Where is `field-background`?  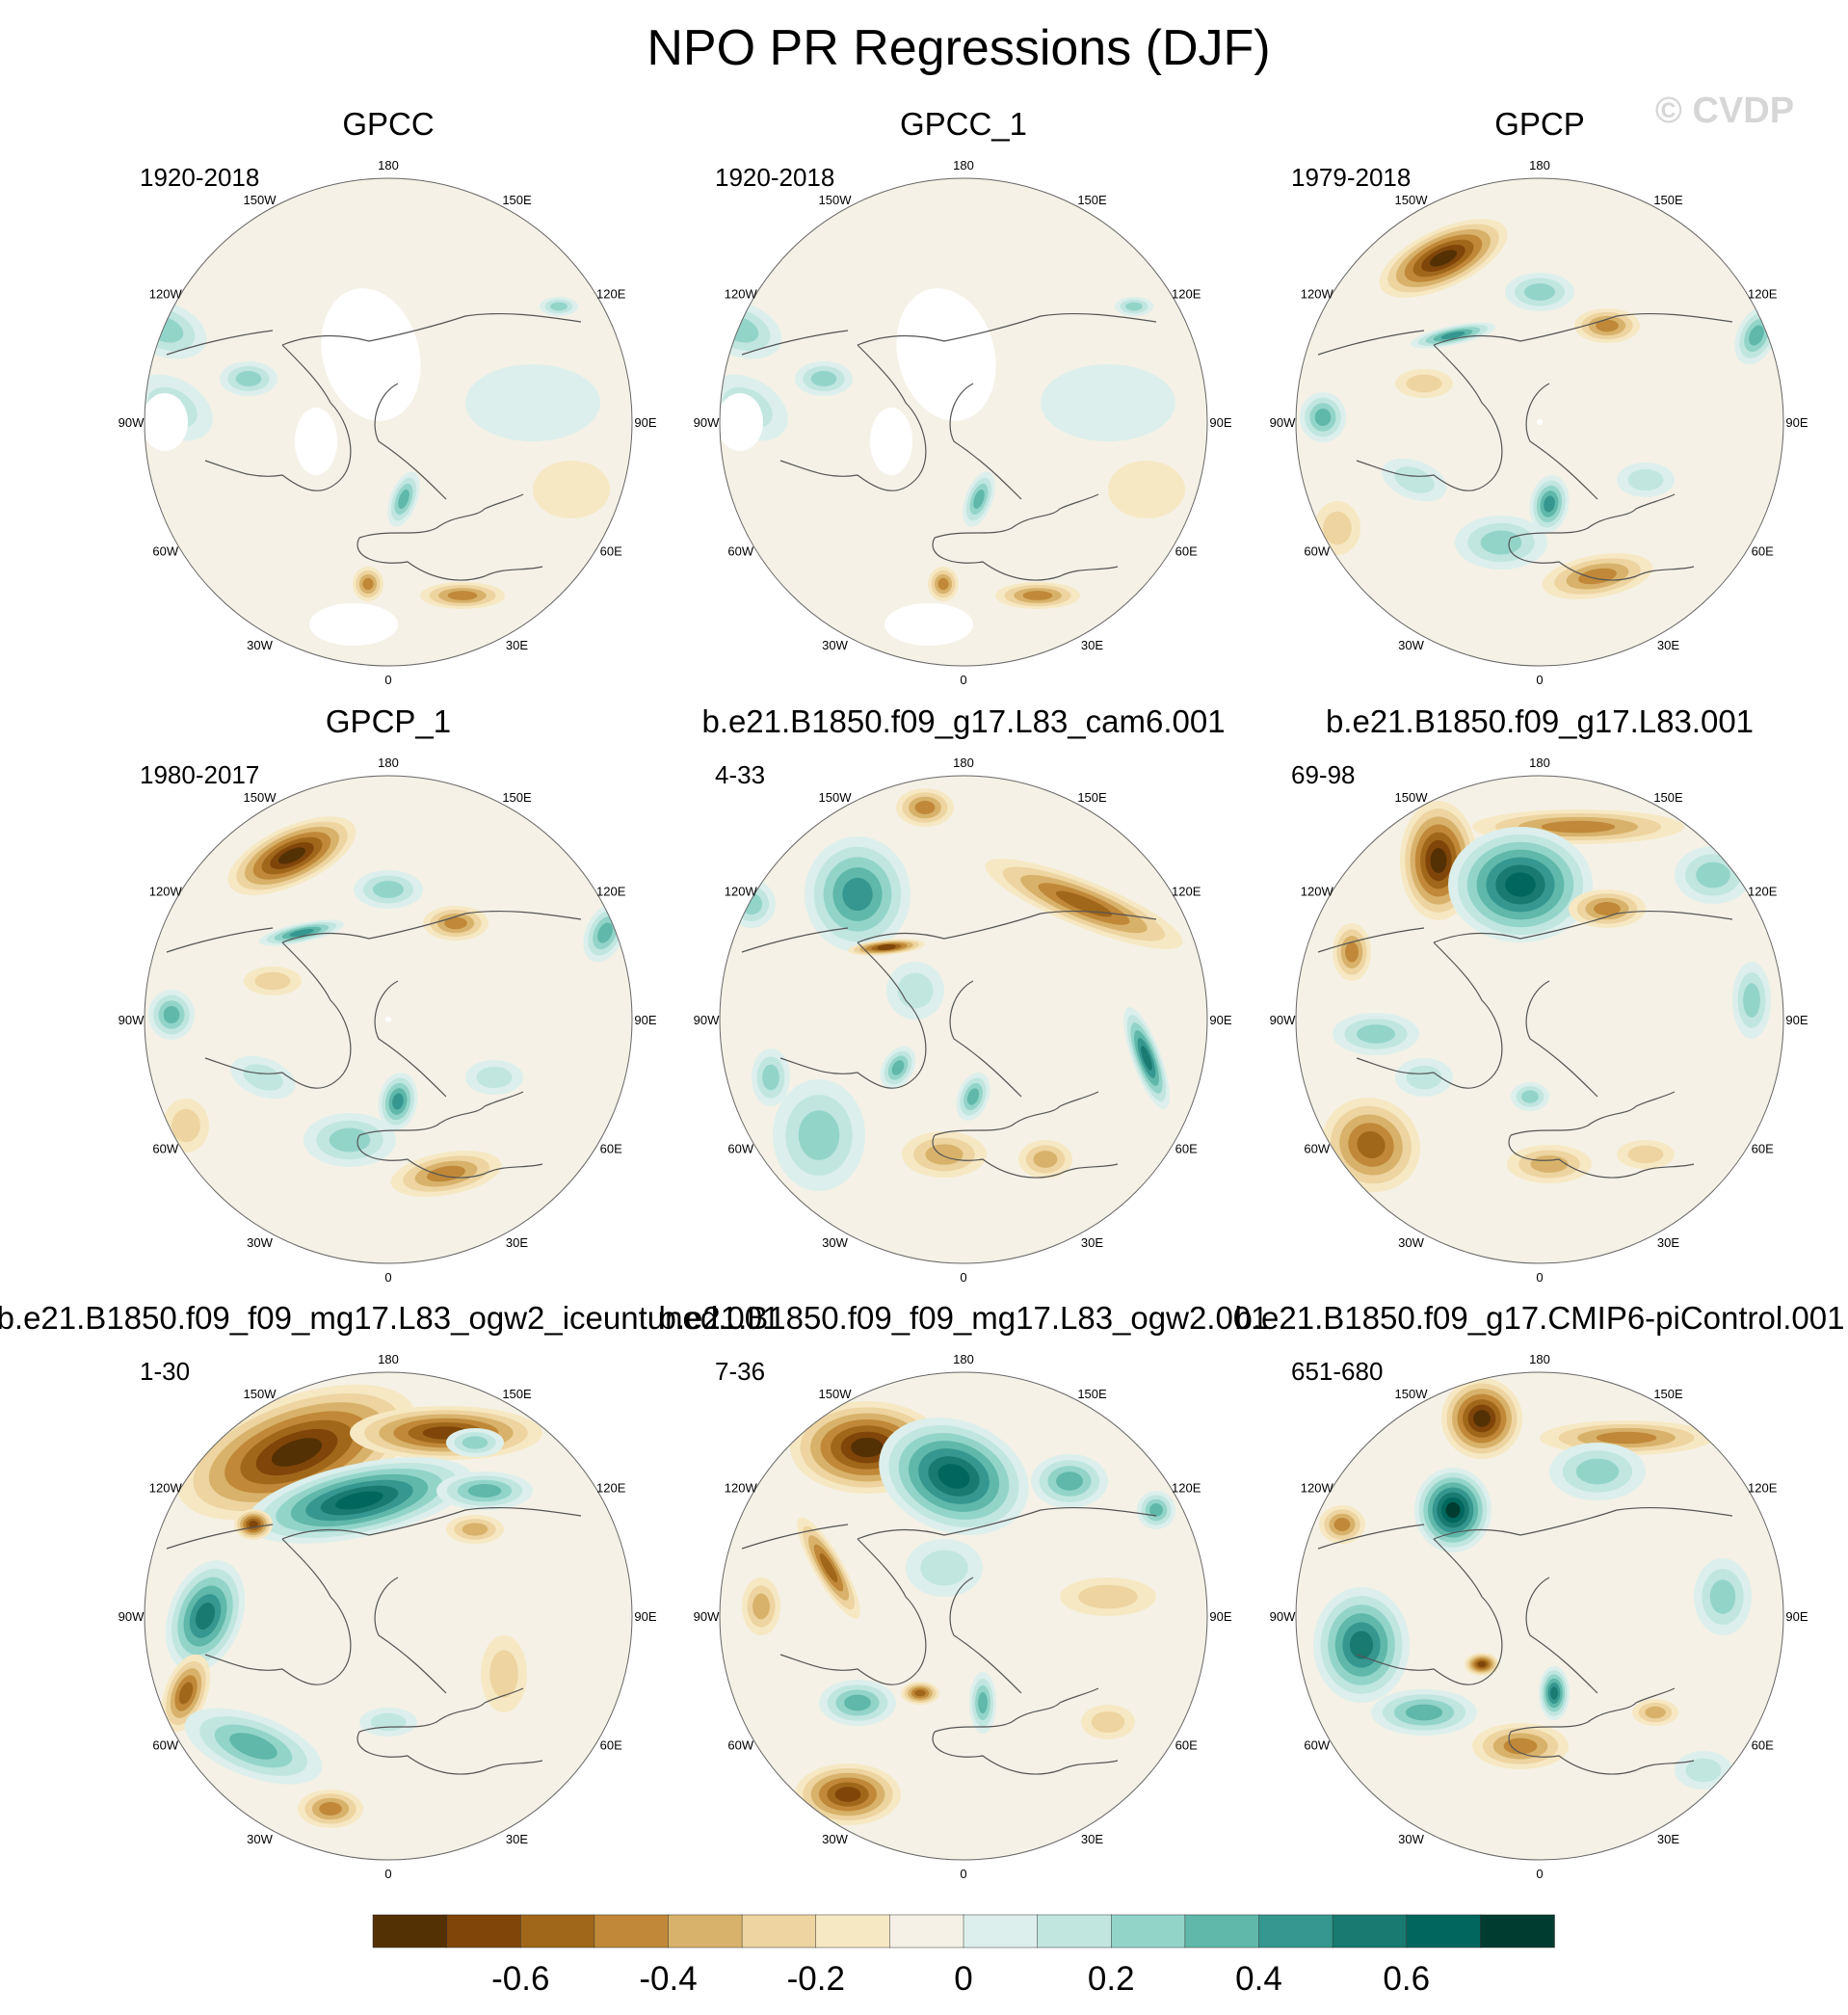
field-background is located at coordinates (388, 422).